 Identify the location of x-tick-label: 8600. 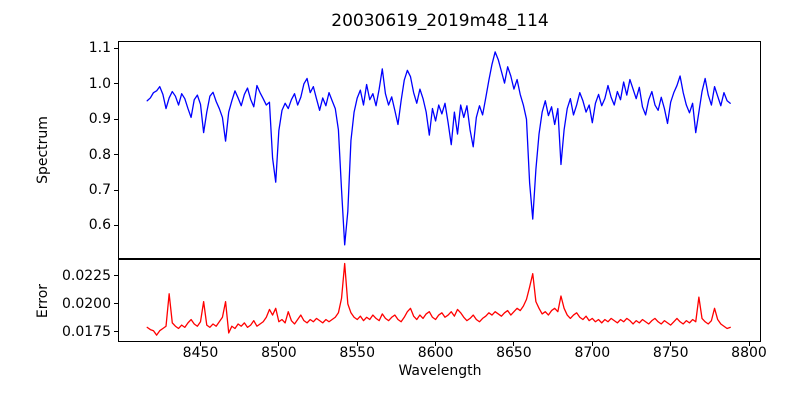
(435, 353).